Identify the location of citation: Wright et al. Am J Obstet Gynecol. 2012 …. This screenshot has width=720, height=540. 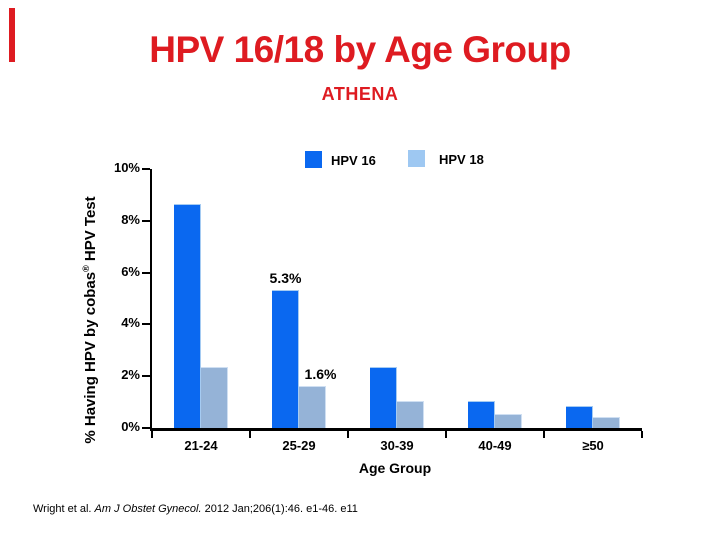
(195, 509).